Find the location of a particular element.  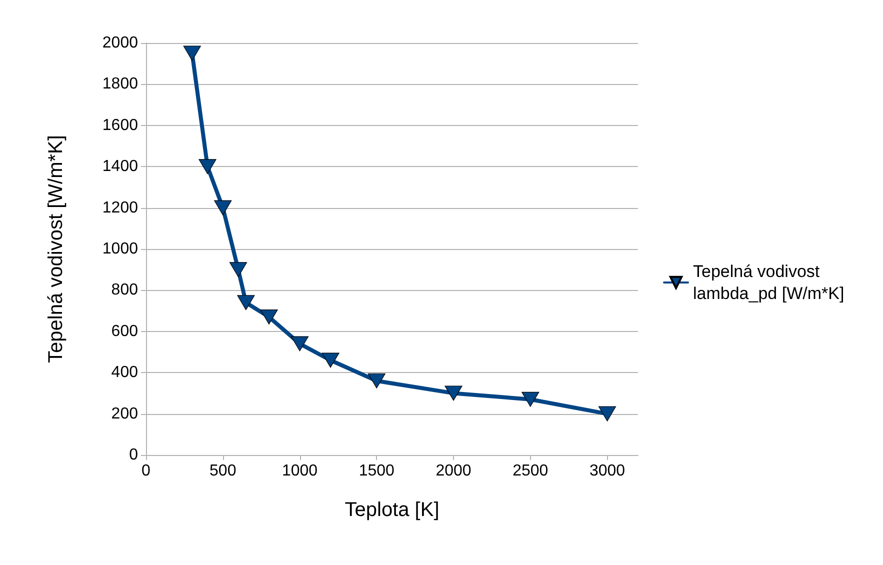

y-tick-label: 800 is located at coordinates (124, 290).